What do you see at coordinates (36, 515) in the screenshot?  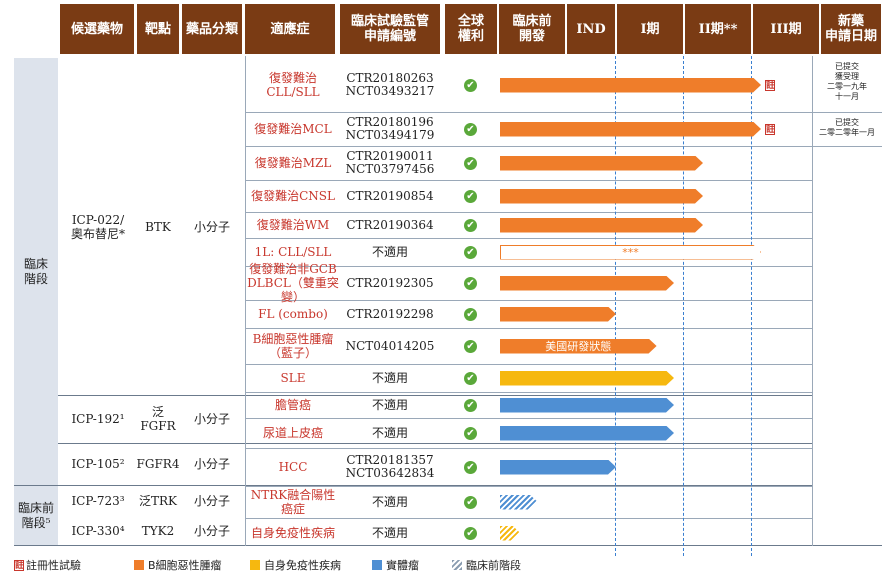 I see `stage-group-label: 臨床前 階段⁵` at bounding box center [36, 515].